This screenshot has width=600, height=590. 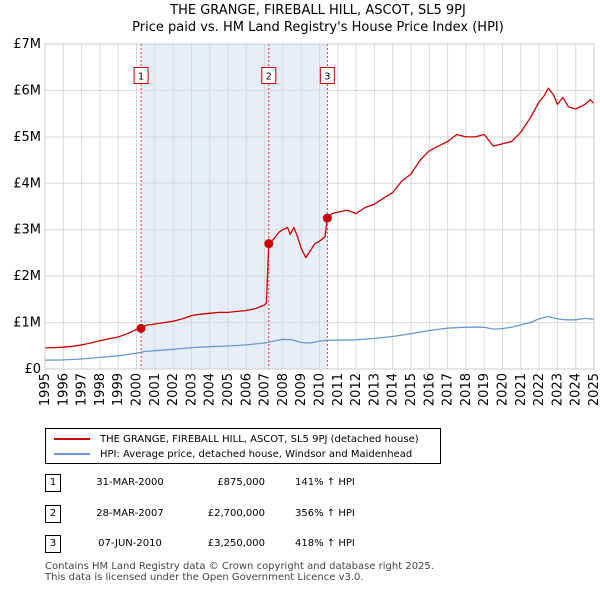 I want to click on x-tick-label: 2020, so click(x=503, y=389).